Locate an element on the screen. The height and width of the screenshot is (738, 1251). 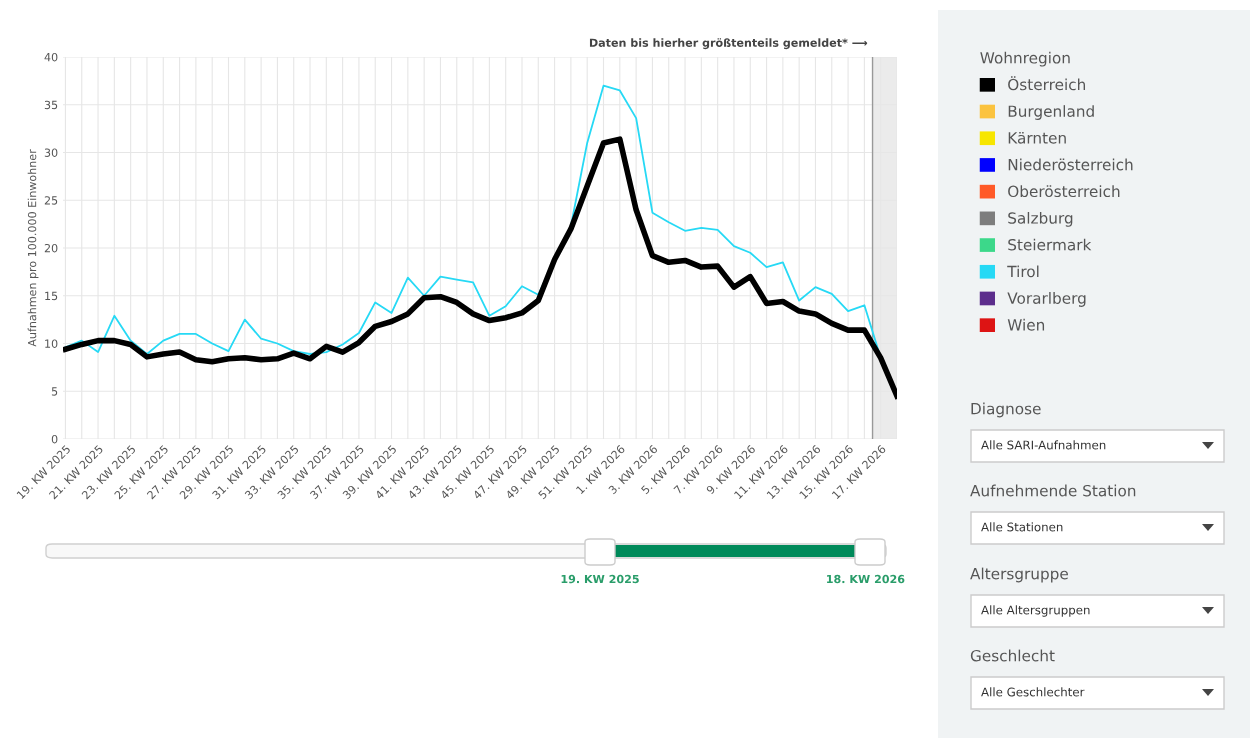
legend-label: Oberösterreich is located at coordinates (1064, 191).